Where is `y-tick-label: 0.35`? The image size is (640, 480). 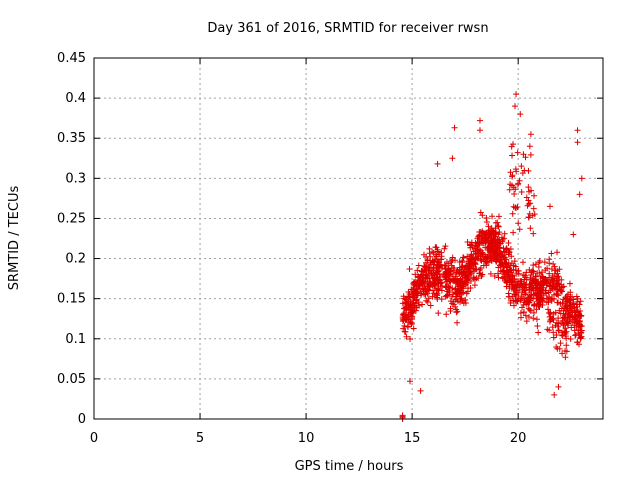
y-tick-label: 0.35 is located at coordinates (71, 138).